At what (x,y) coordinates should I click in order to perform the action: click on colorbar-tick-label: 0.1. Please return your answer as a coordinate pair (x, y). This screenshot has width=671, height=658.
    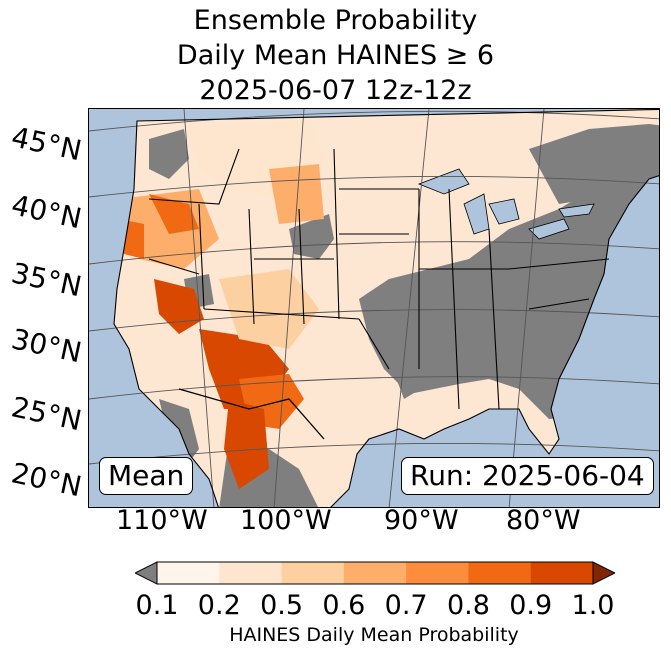
    Looking at the image, I should click on (157, 605).